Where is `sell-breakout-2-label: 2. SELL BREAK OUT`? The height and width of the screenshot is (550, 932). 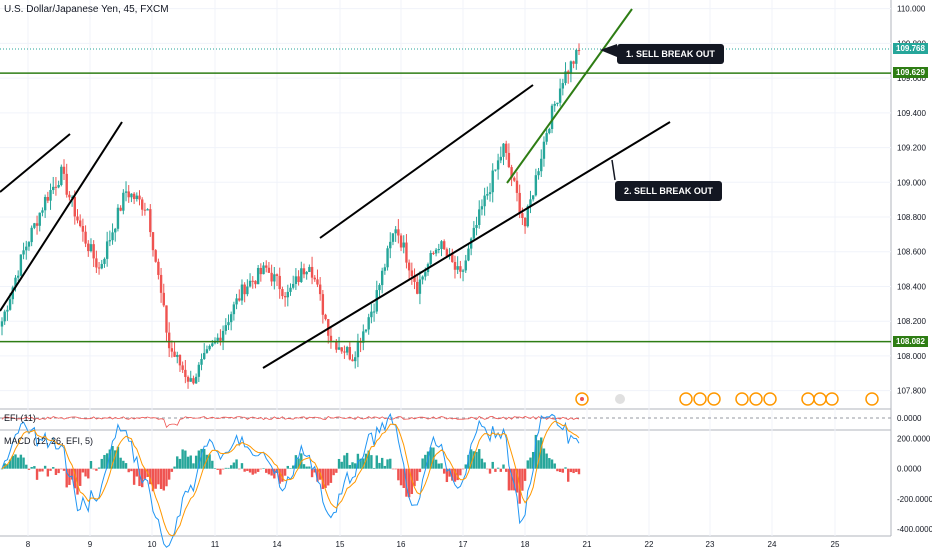 sell-breakout-2-label: 2. SELL BREAK OUT is located at coordinates (668, 191).